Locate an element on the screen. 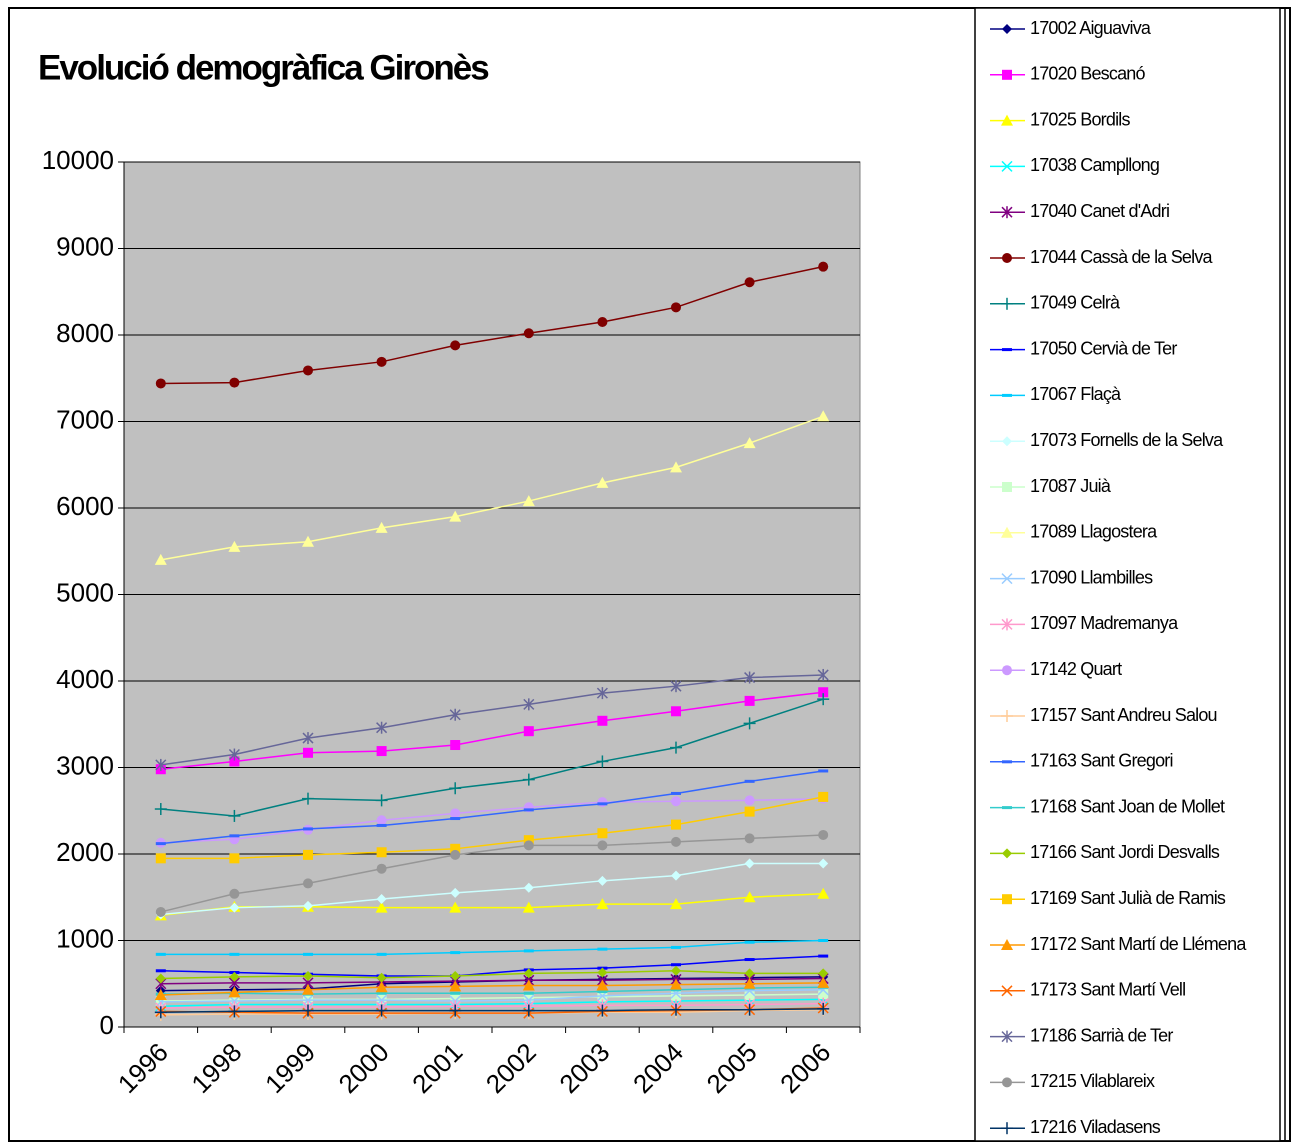  legend-label: 17157 Sant Andreu Salou is located at coordinates (1123, 715).